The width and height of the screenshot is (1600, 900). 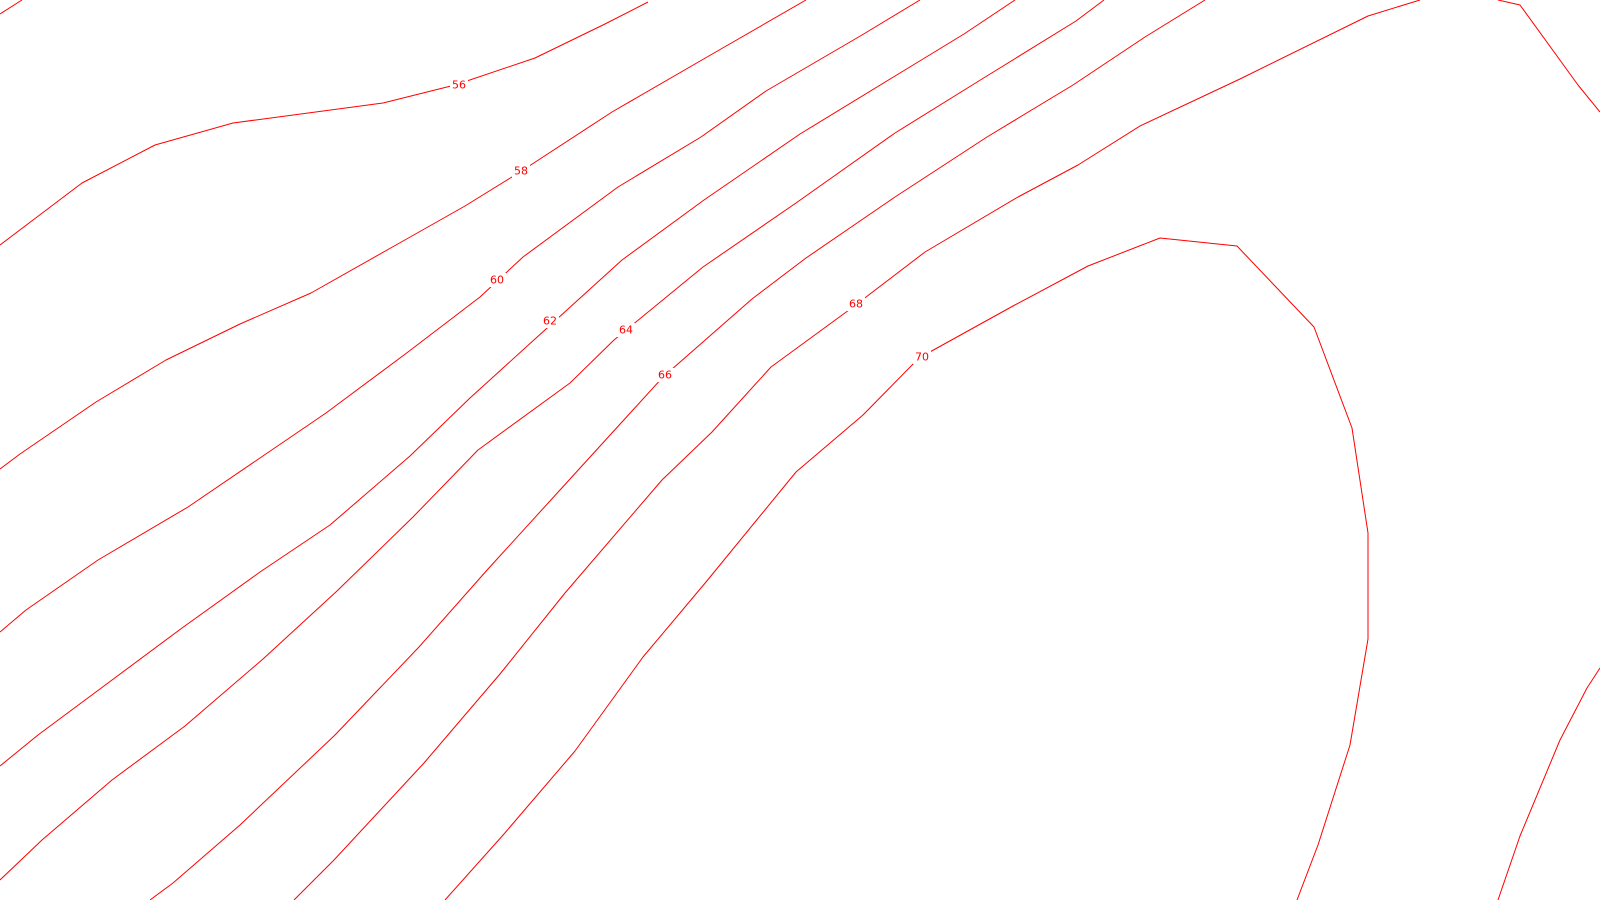 I want to click on contour-label-66: 66, so click(x=665, y=375).